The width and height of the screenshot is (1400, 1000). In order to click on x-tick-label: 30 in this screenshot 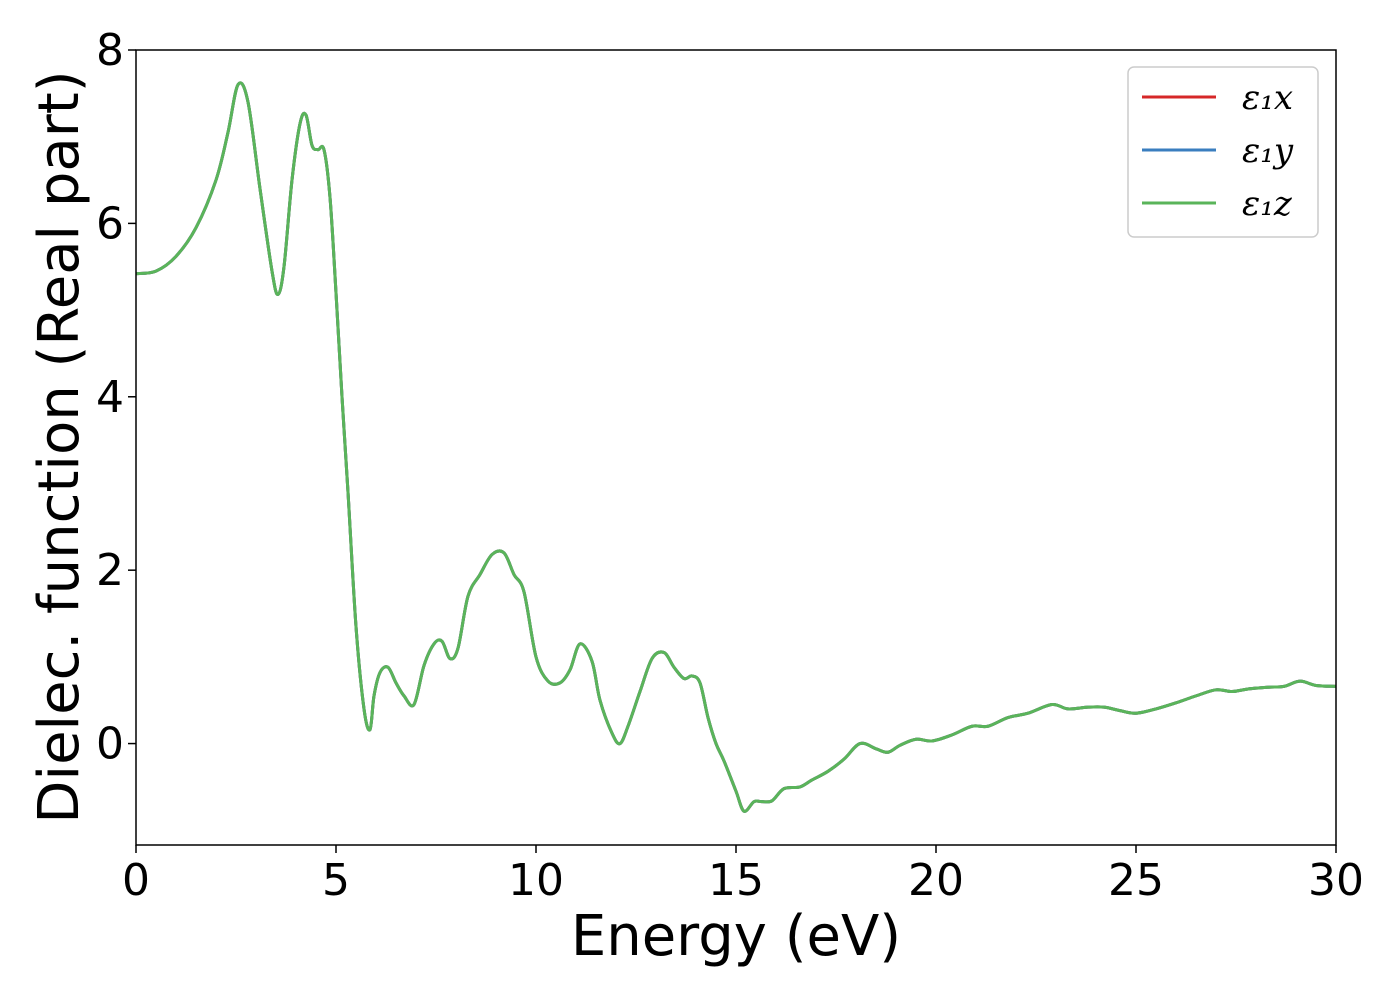, I will do `click(1336, 880)`.